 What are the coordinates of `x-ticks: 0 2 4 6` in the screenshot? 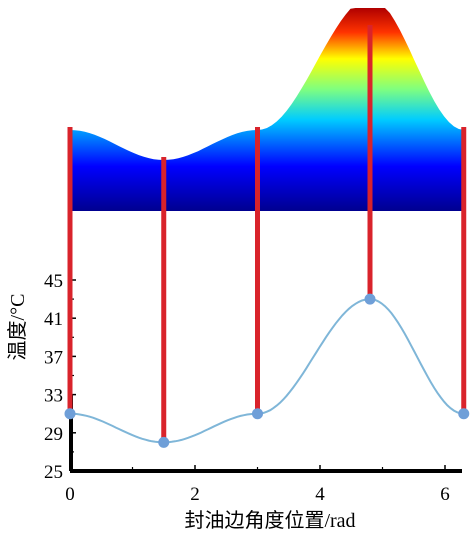 It's located at (257, 485).